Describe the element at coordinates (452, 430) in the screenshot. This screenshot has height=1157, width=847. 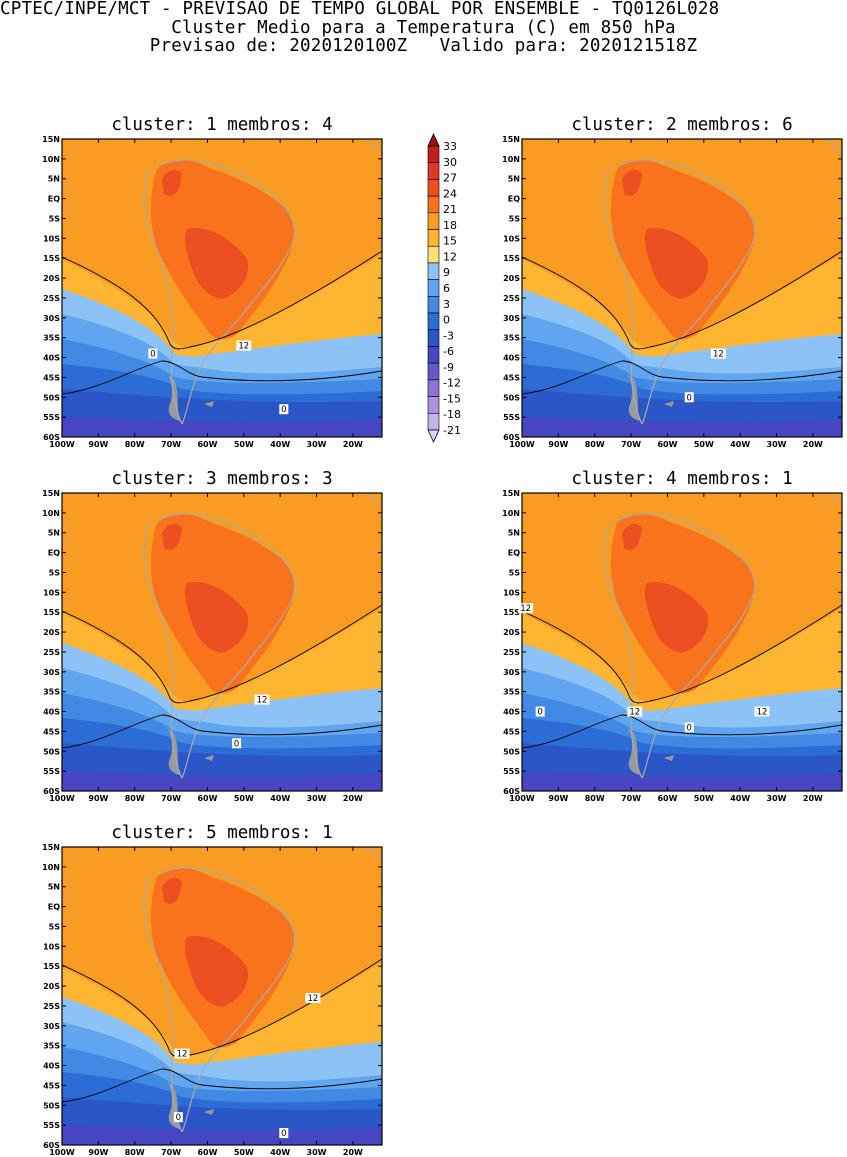
I see `colorbar-label: -21` at that location.